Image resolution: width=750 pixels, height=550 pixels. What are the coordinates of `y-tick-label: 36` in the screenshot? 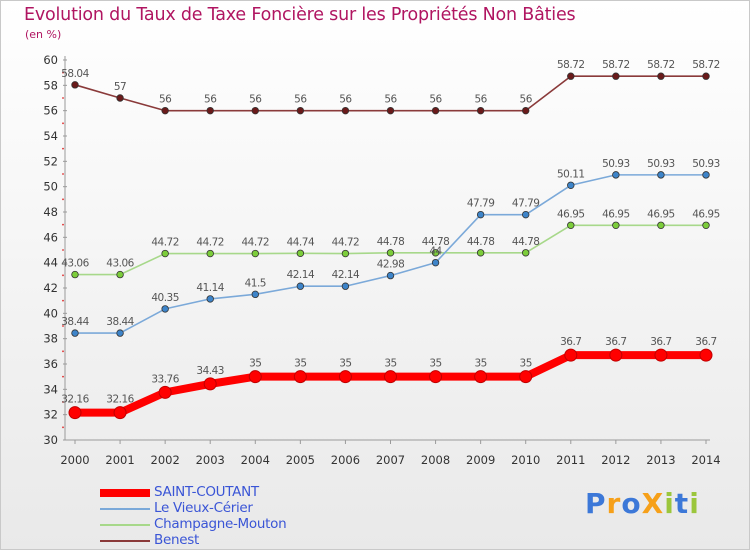 It's located at (50, 364).